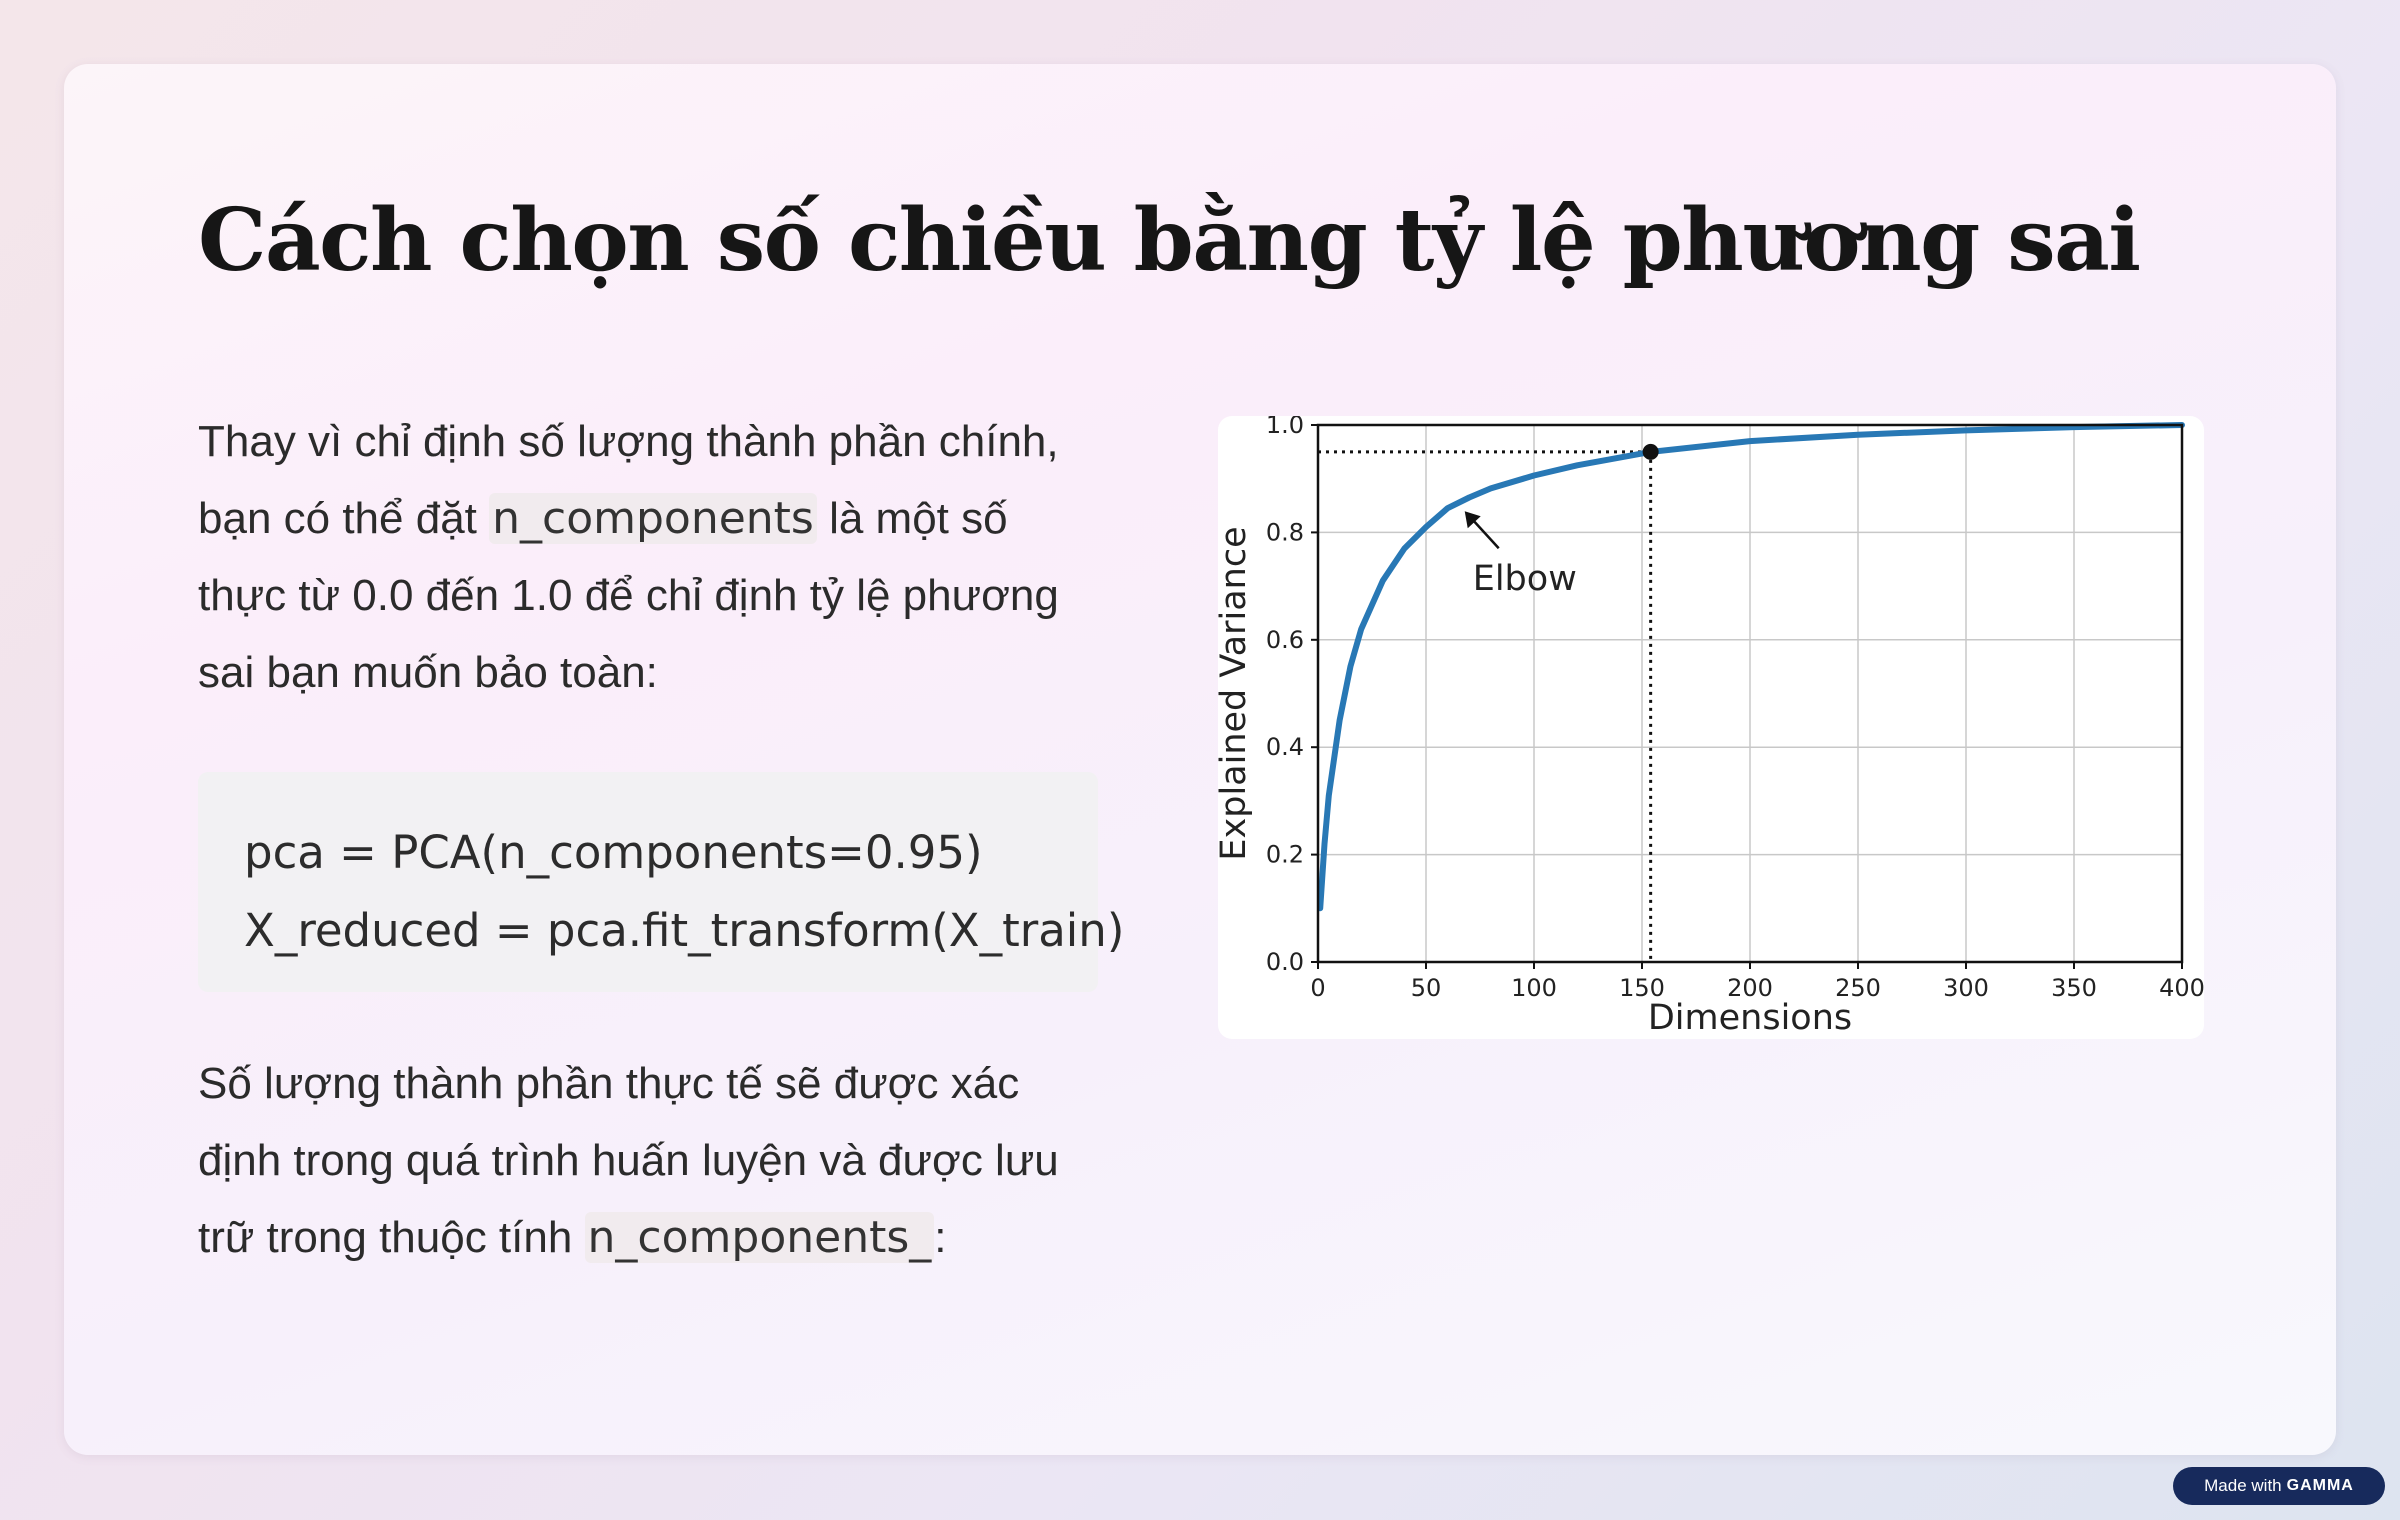 The image size is (2400, 1520). What do you see at coordinates (1472, 520) in the screenshot?
I see `elbow-arrow-head` at bounding box center [1472, 520].